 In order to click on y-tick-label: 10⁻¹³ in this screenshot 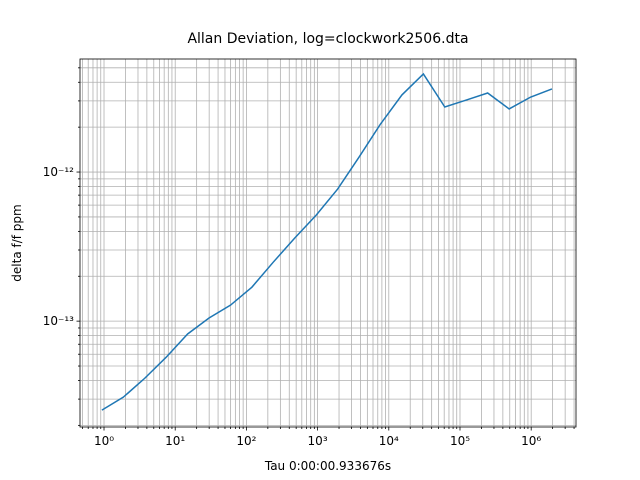, I will do `click(58, 321)`.